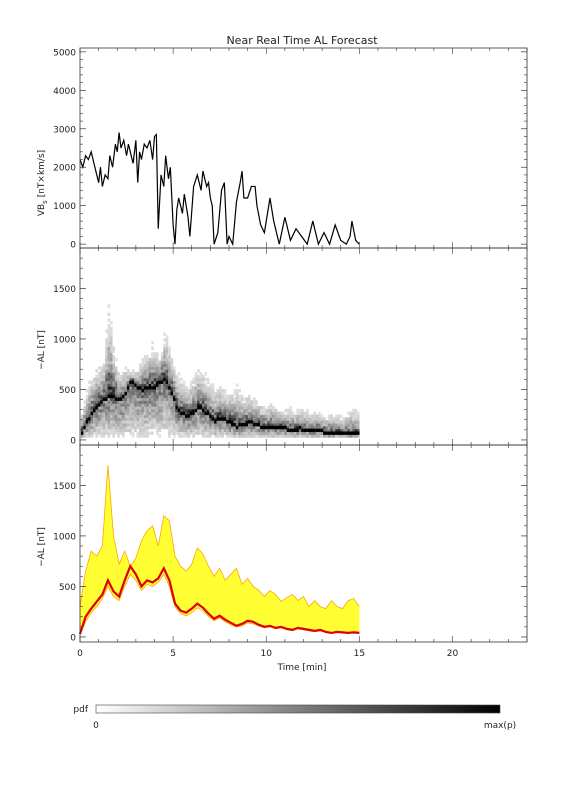 The height and width of the screenshot is (792, 576). What do you see at coordinates (64, 537) in the screenshot?
I see `y-tick-label: 1000` at bounding box center [64, 537].